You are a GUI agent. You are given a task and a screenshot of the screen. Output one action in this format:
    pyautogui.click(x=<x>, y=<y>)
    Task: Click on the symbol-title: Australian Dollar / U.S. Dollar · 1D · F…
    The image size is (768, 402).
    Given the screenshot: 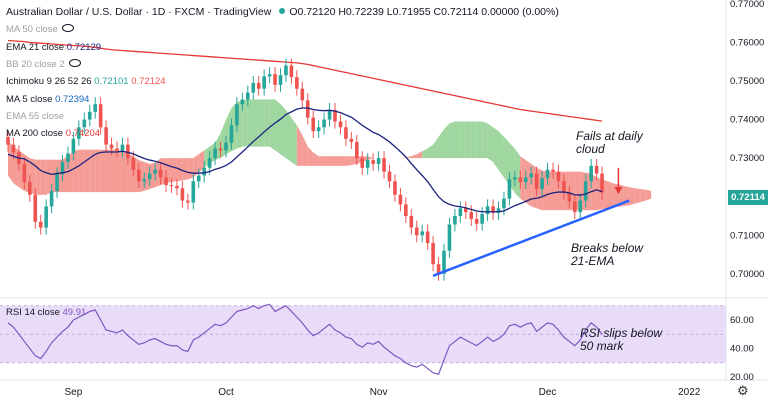 What is the action you would take?
    pyautogui.click(x=139, y=12)
    